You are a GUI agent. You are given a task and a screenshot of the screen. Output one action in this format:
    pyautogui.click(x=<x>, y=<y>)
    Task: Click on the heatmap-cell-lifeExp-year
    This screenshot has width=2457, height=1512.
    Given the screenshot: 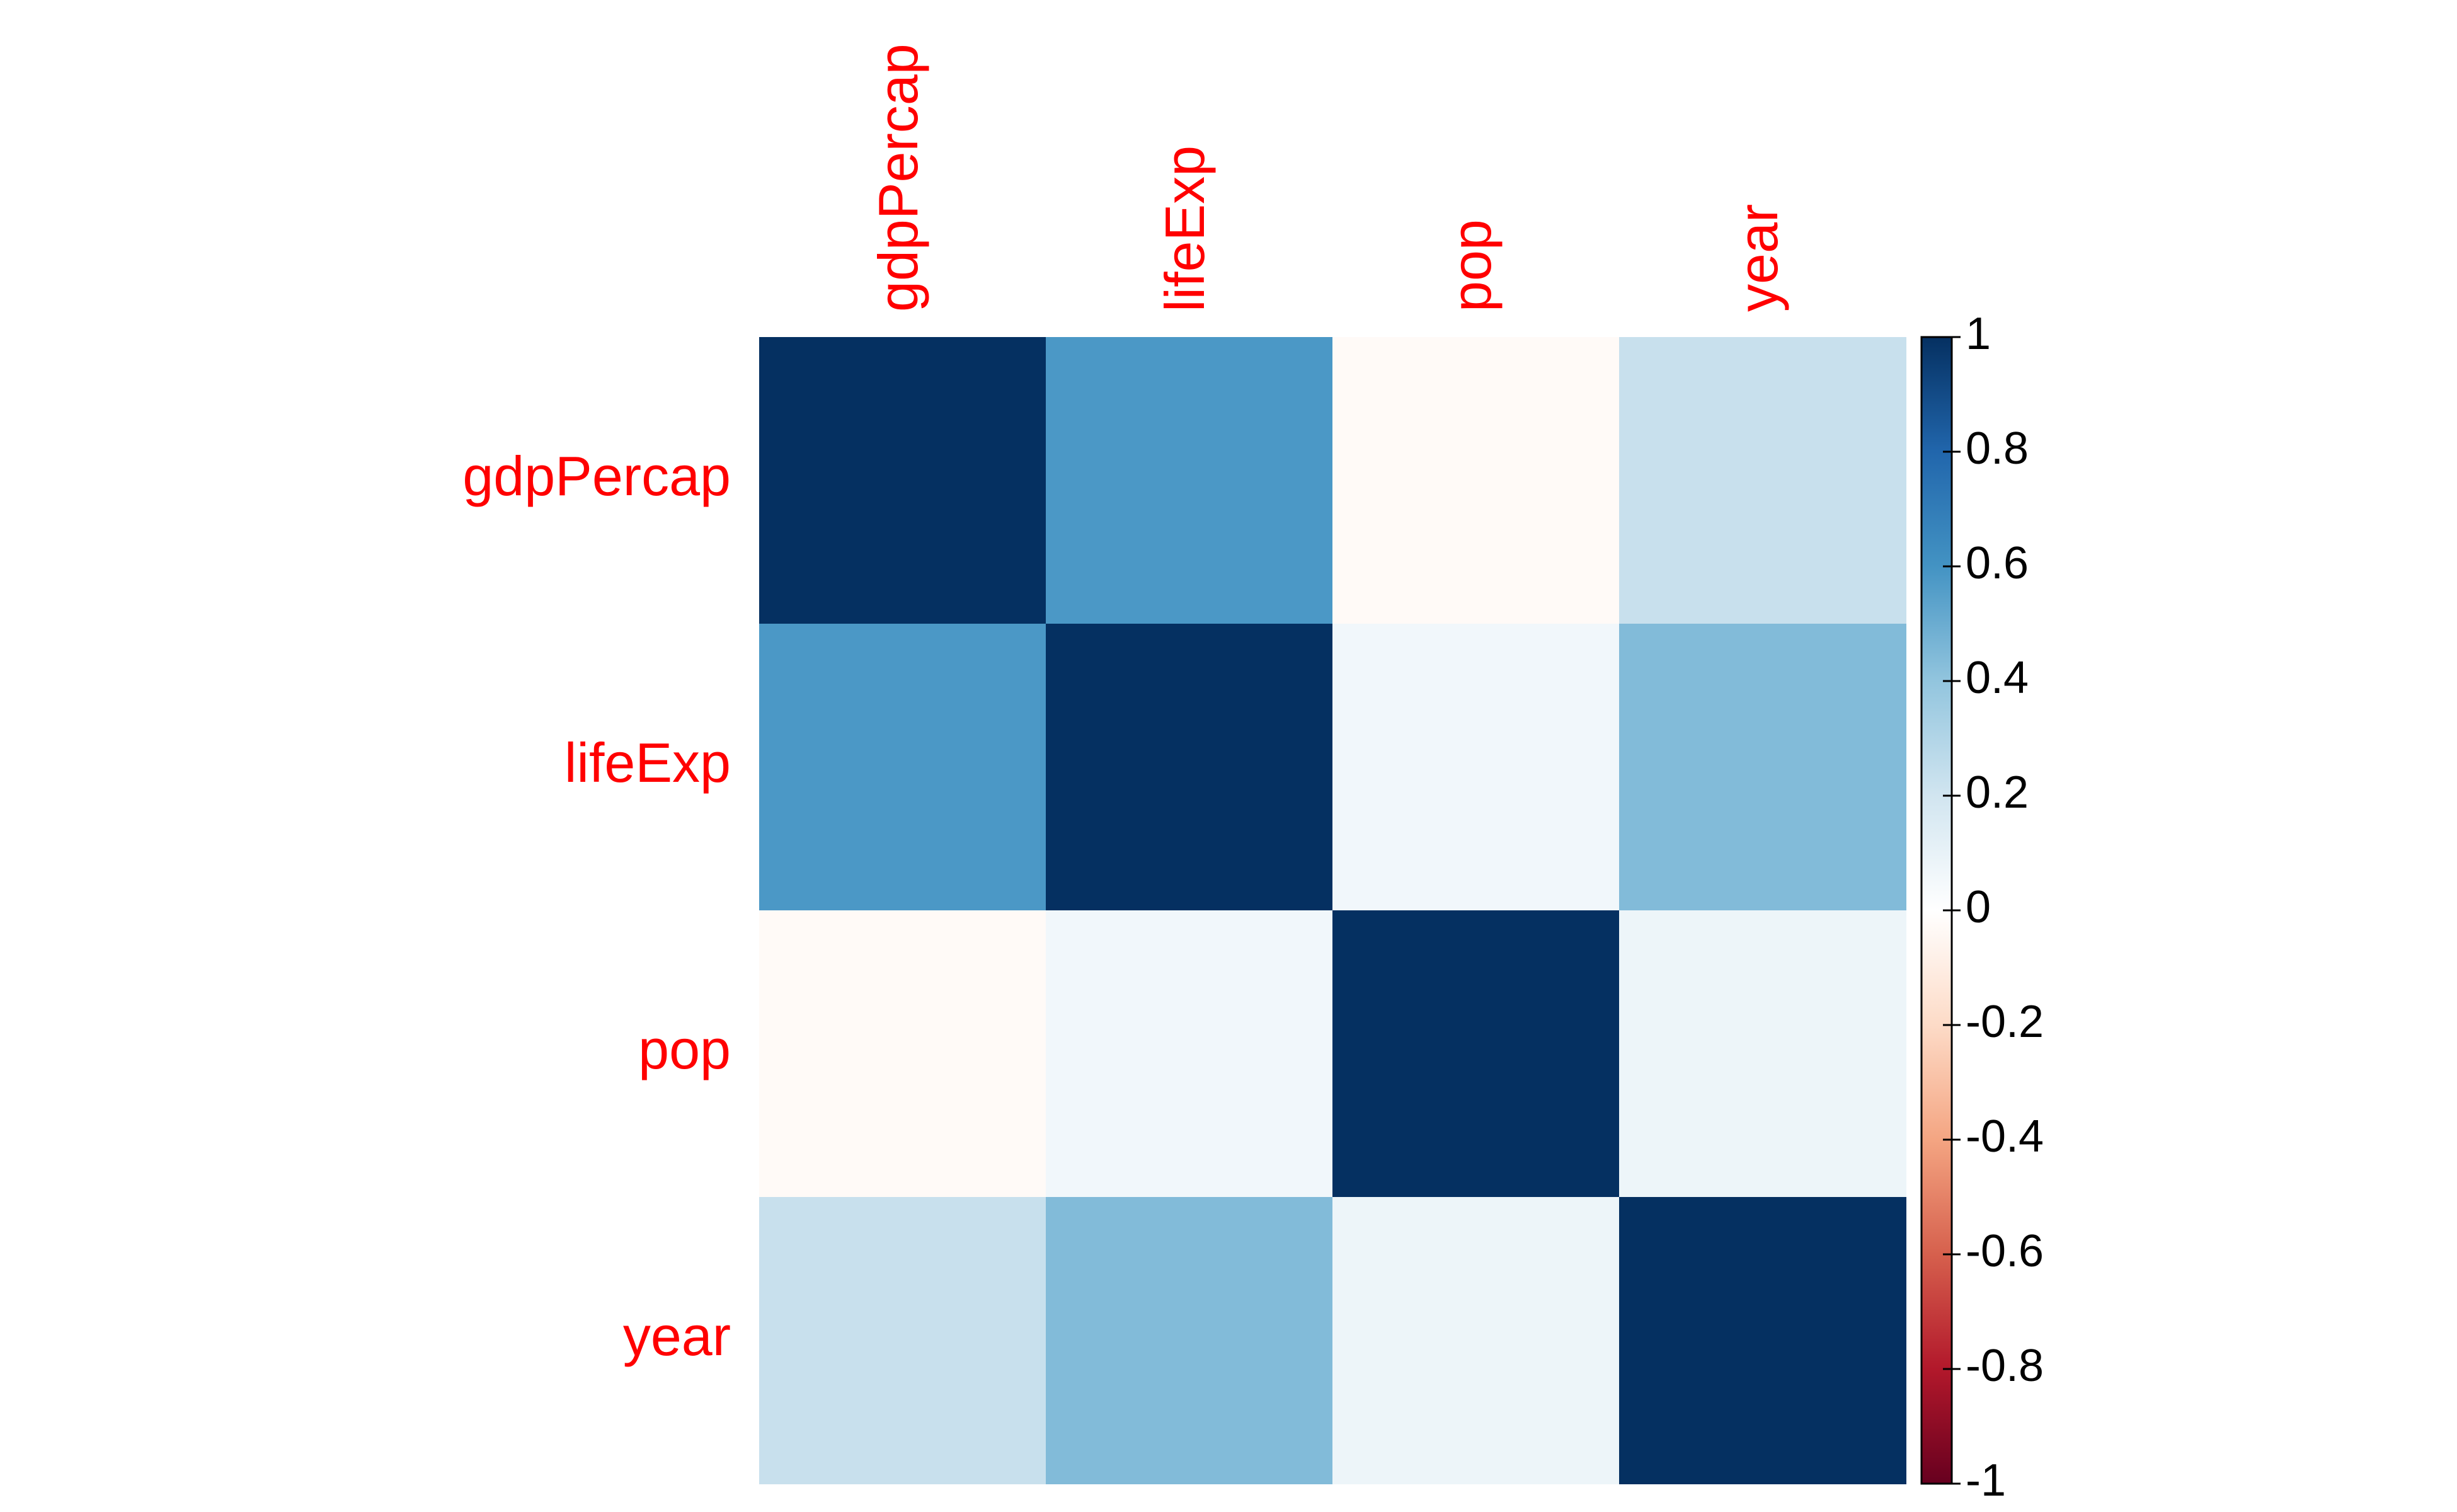 What is the action you would take?
    pyautogui.click(x=1762, y=767)
    